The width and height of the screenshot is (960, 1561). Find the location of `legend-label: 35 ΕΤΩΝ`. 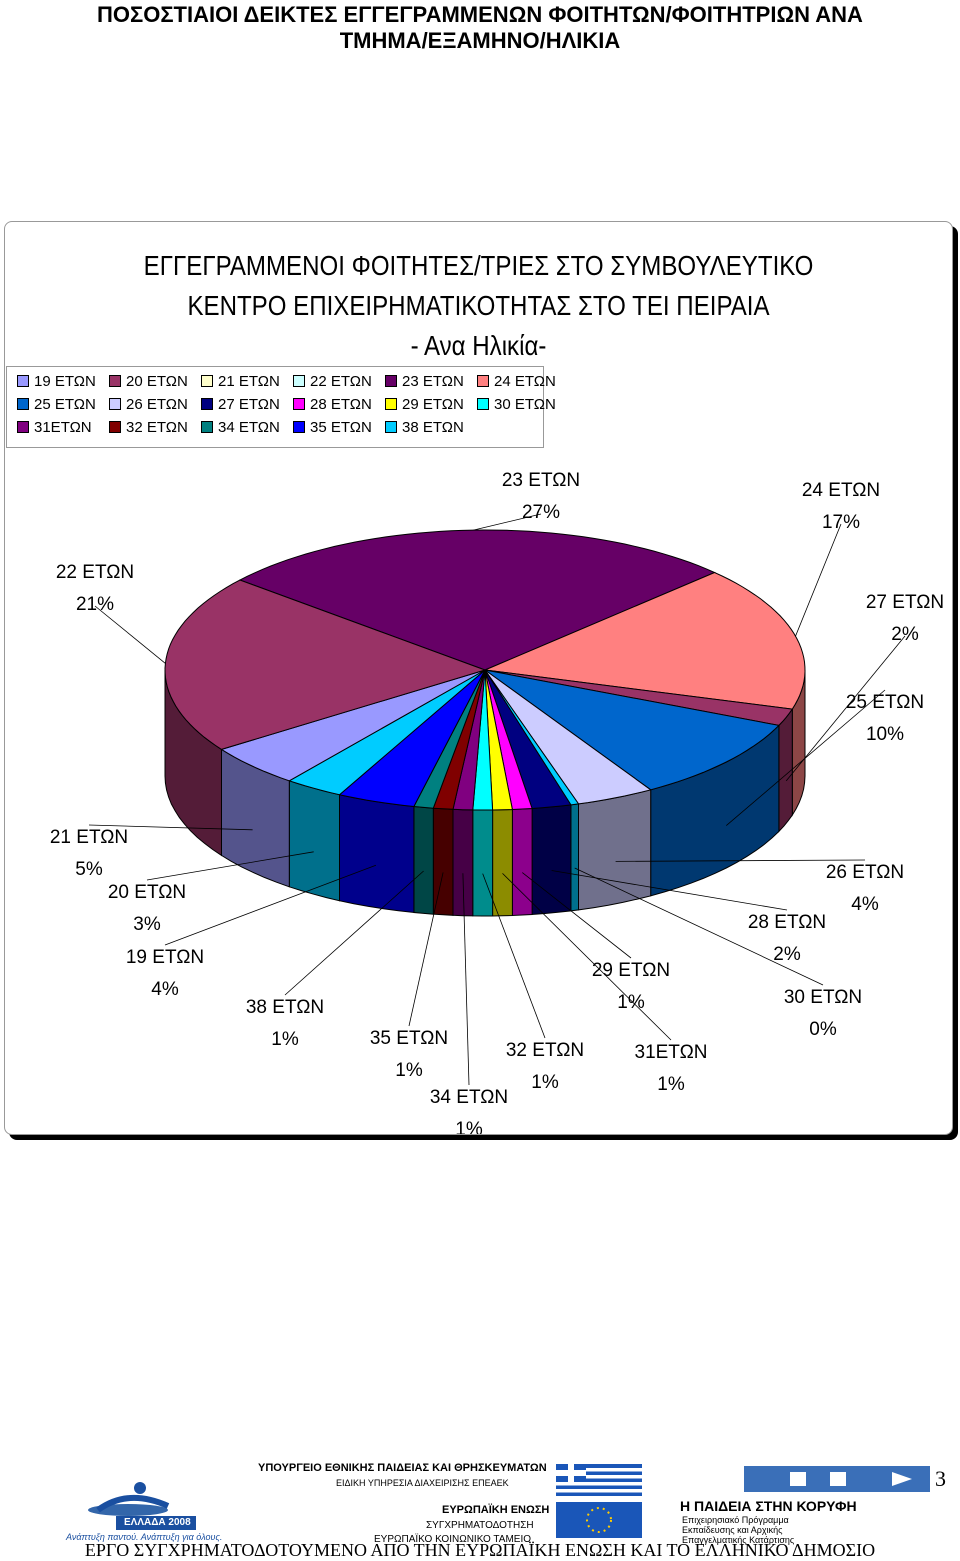

legend-label: 35 ΕΤΩΝ is located at coordinates (341, 427).